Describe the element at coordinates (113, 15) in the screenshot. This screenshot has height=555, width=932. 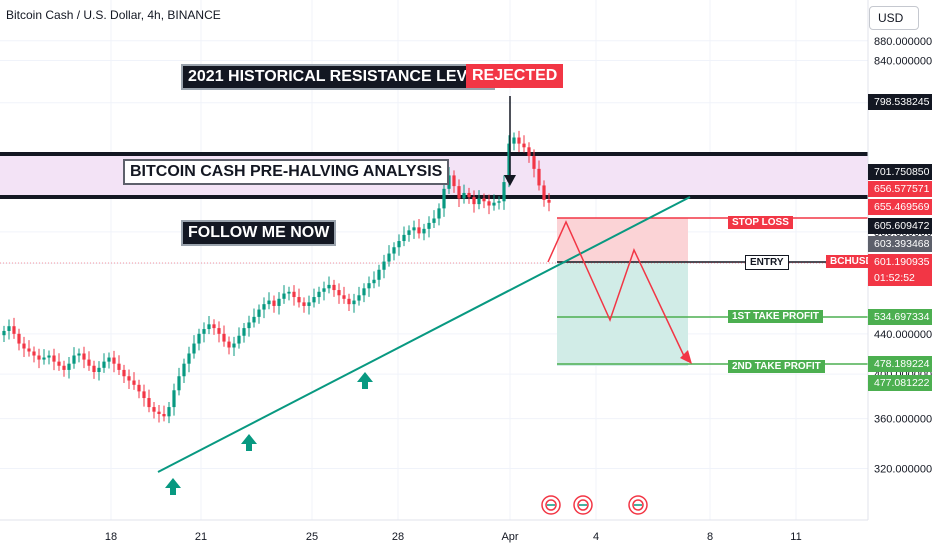
I see `symbol-title: Bitcoin Cash / U.S. Dollar, 4h, BINANCE` at that location.